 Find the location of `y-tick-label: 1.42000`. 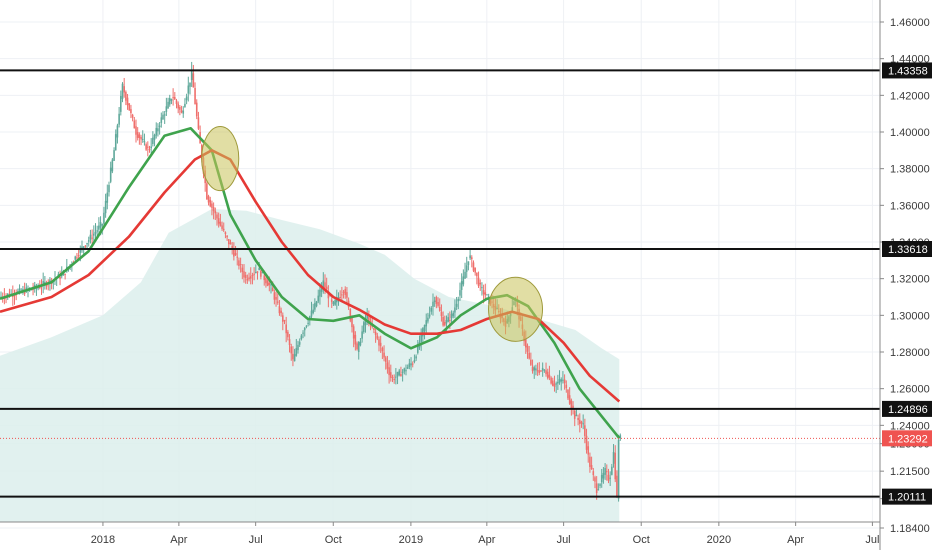

y-tick-label: 1.42000 is located at coordinates (910, 96).